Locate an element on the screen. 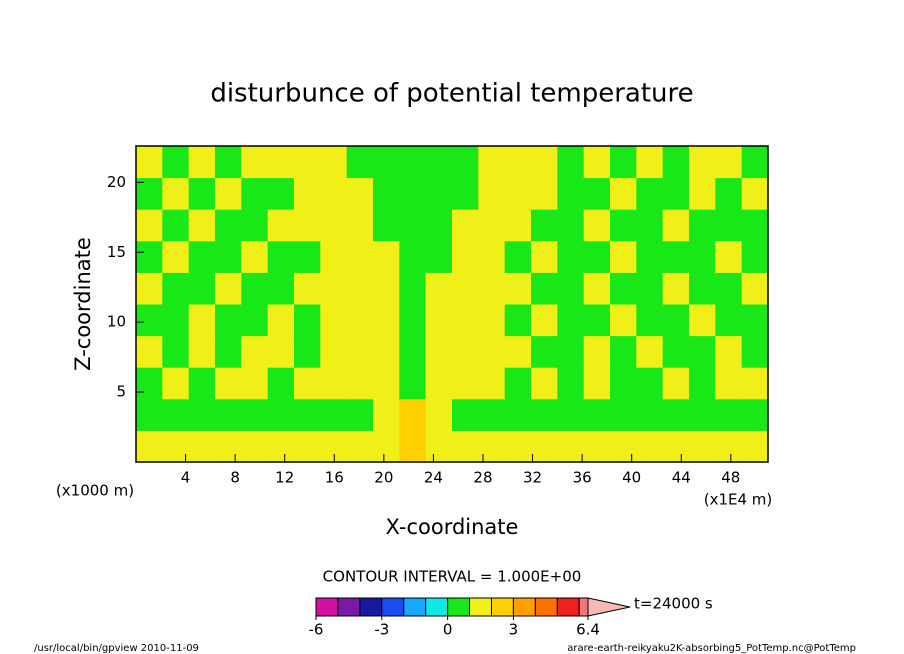 Image resolution: width=904 pixels, height=654 pixels. x-tick-label: 4 is located at coordinates (186, 478).